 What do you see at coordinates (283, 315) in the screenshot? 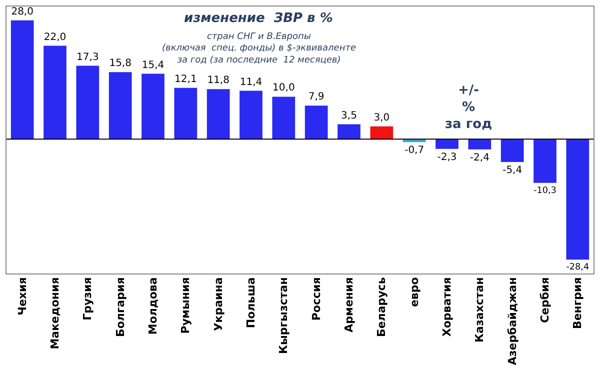
I see `x-tick-label: Кыргызстан` at bounding box center [283, 315].